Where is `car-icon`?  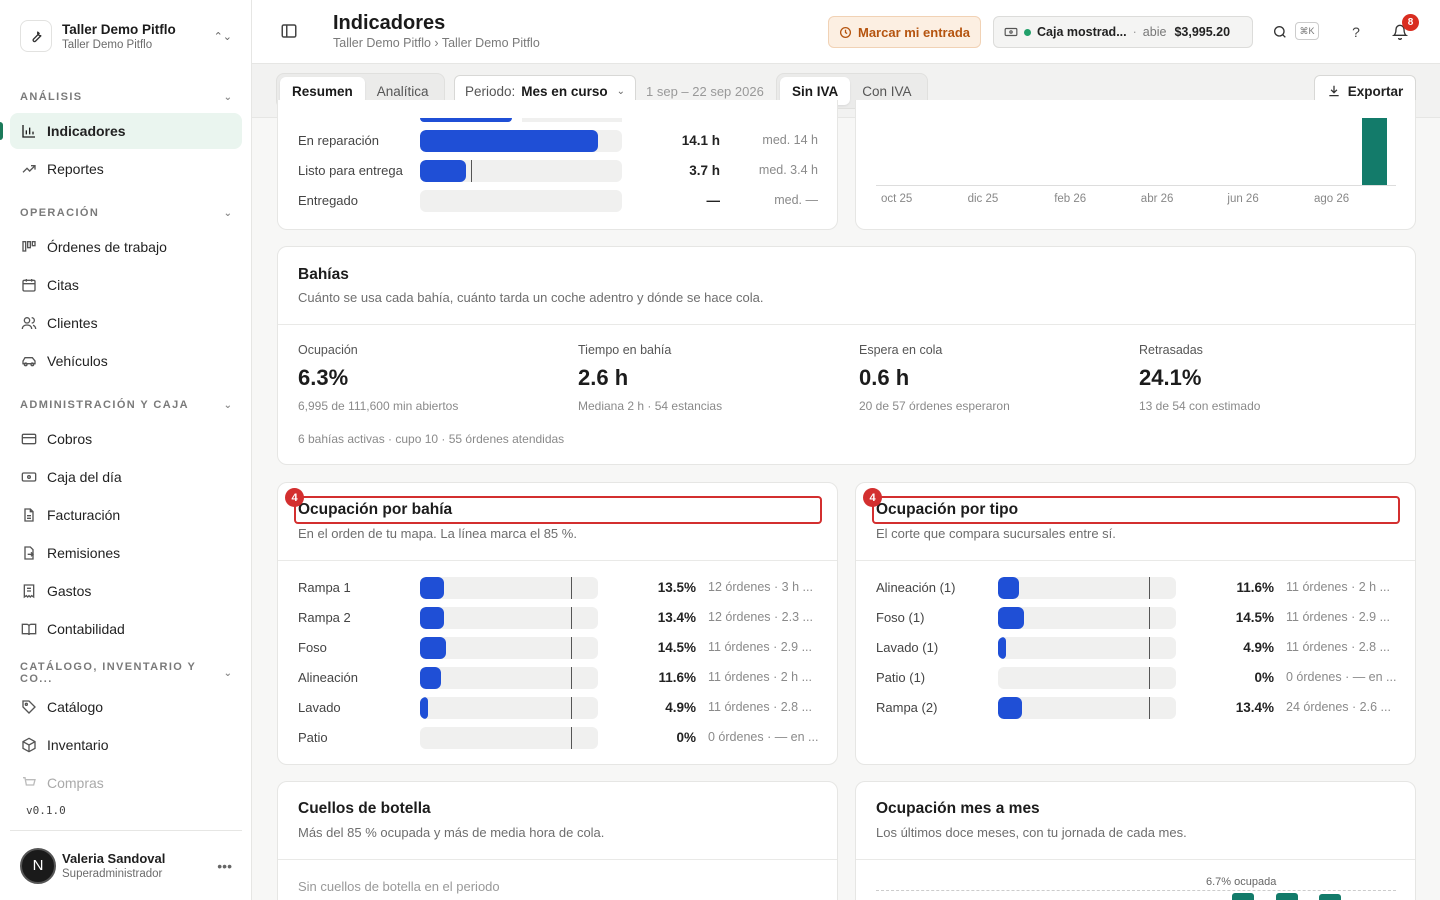 car-icon is located at coordinates (28, 361).